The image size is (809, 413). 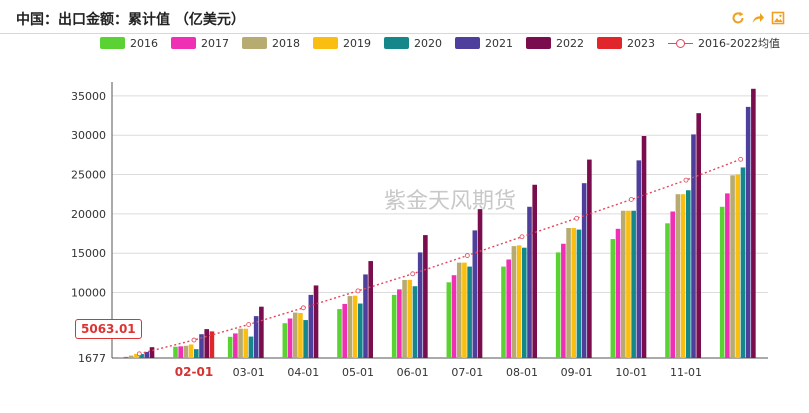 What do you see at coordinates (358, 372) in the screenshot?
I see `x-tick-label: 05-01` at bounding box center [358, 372].